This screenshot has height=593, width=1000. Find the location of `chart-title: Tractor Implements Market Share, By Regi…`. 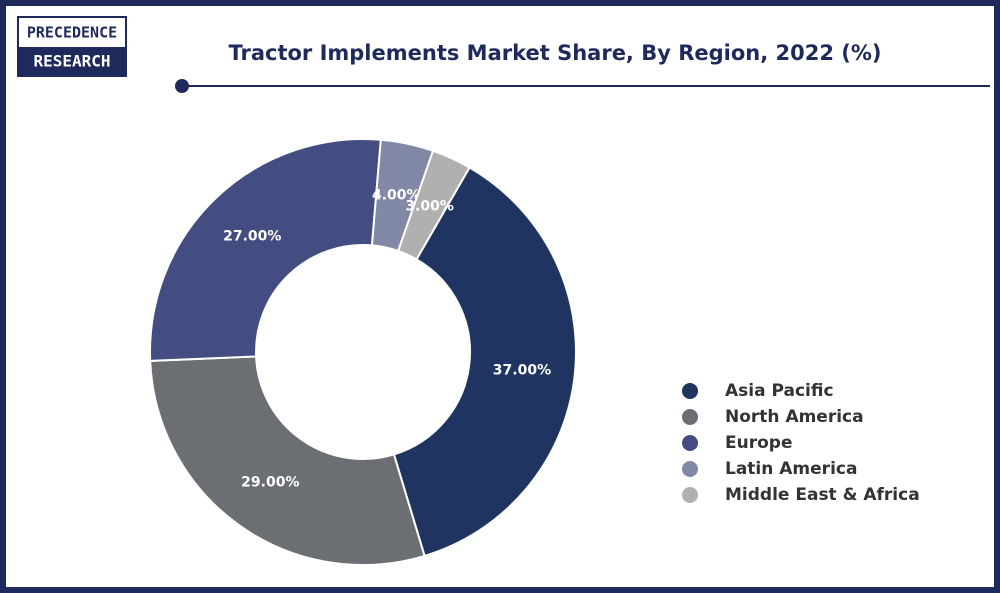

chart-title: Tractor Implements Market Share, By Regi… is located at coordinates (554, 53).